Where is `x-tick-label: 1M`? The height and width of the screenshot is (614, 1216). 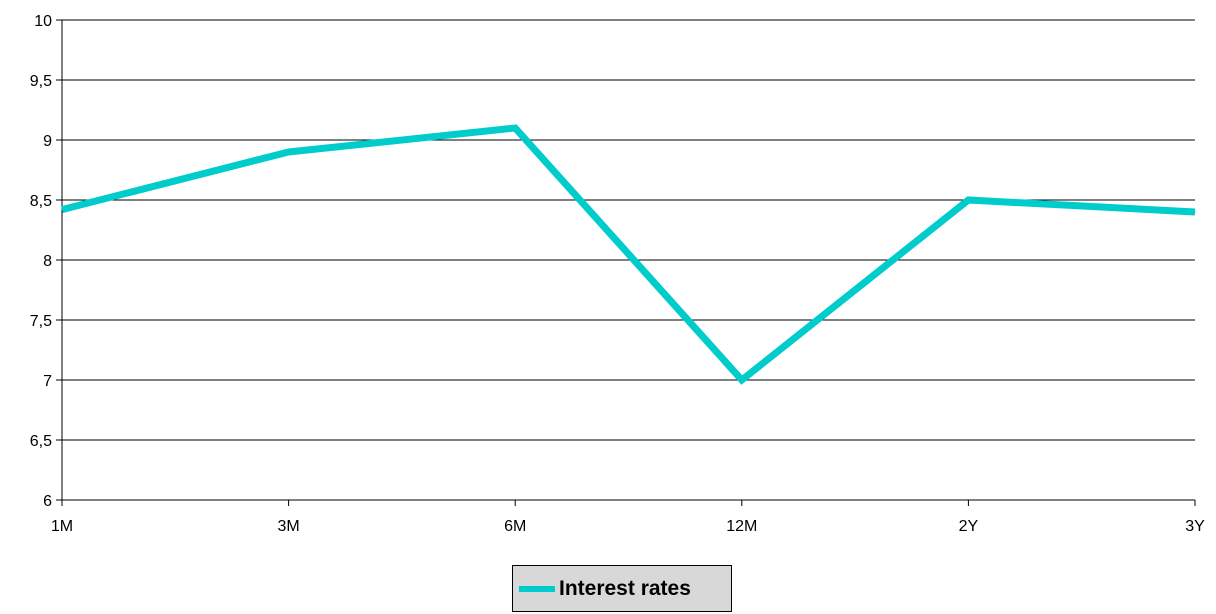 x-tick-label: 1M is located at coordinates (62, 526).